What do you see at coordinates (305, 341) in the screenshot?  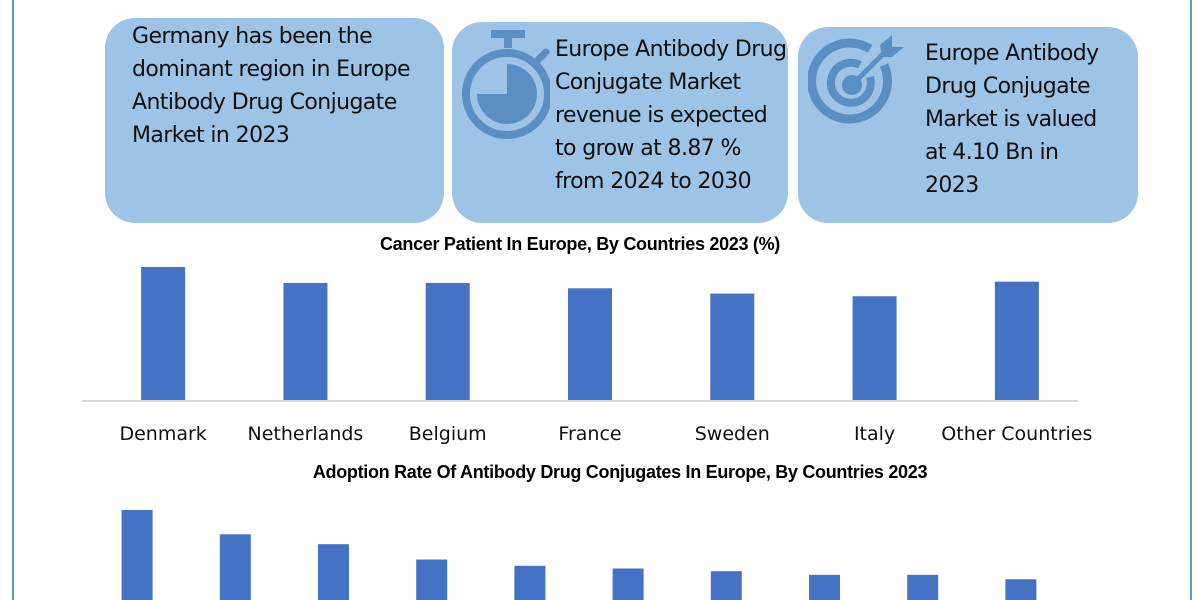 I see `bar-netherlands` at bounding box center [305, 341].